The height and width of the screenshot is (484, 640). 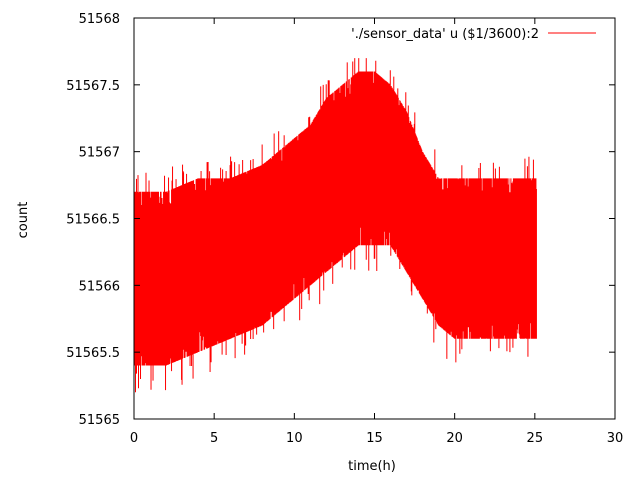 What do you see at coordinates (99, 420) in the screenshot?
I see `y-tick-label: 51565` at bounding box center [99, 420].